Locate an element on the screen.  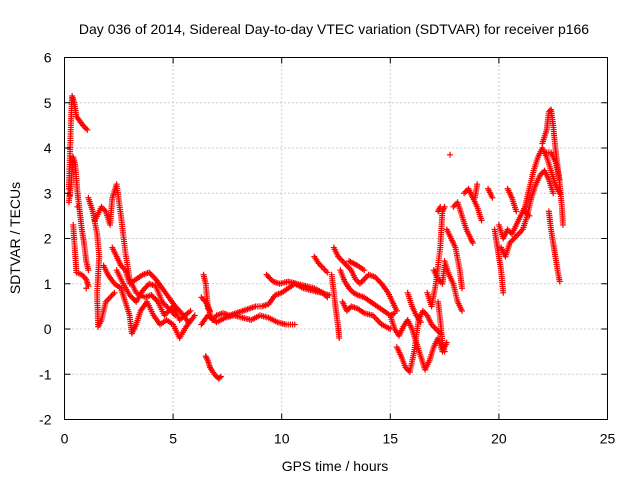
x-tick-label: 20 is located at coordinates (499, 439).